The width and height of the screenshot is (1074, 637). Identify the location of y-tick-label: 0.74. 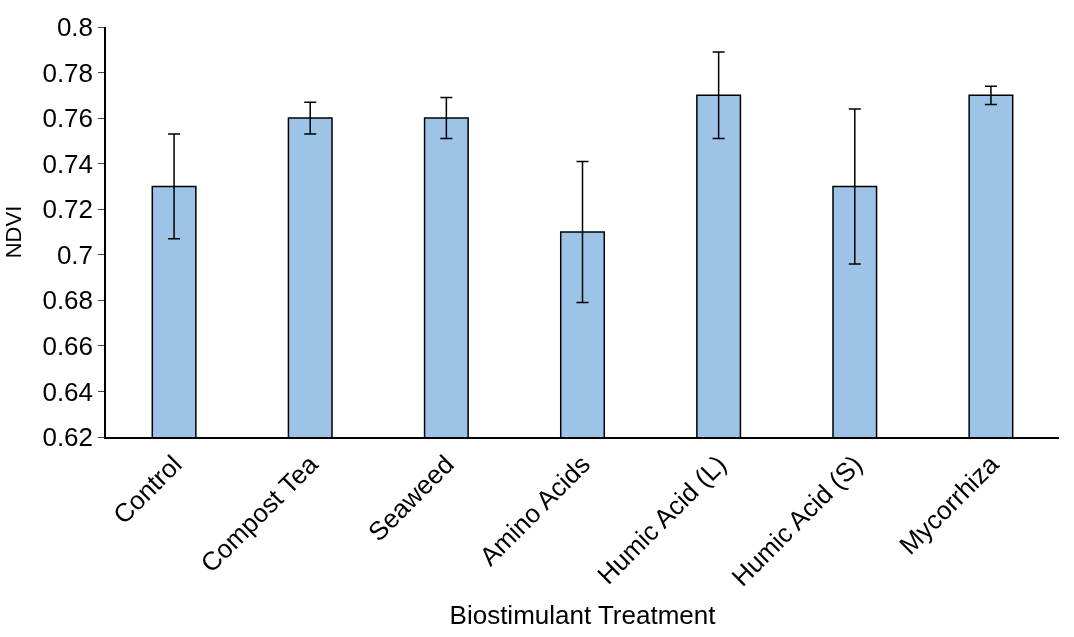
(68, 163).